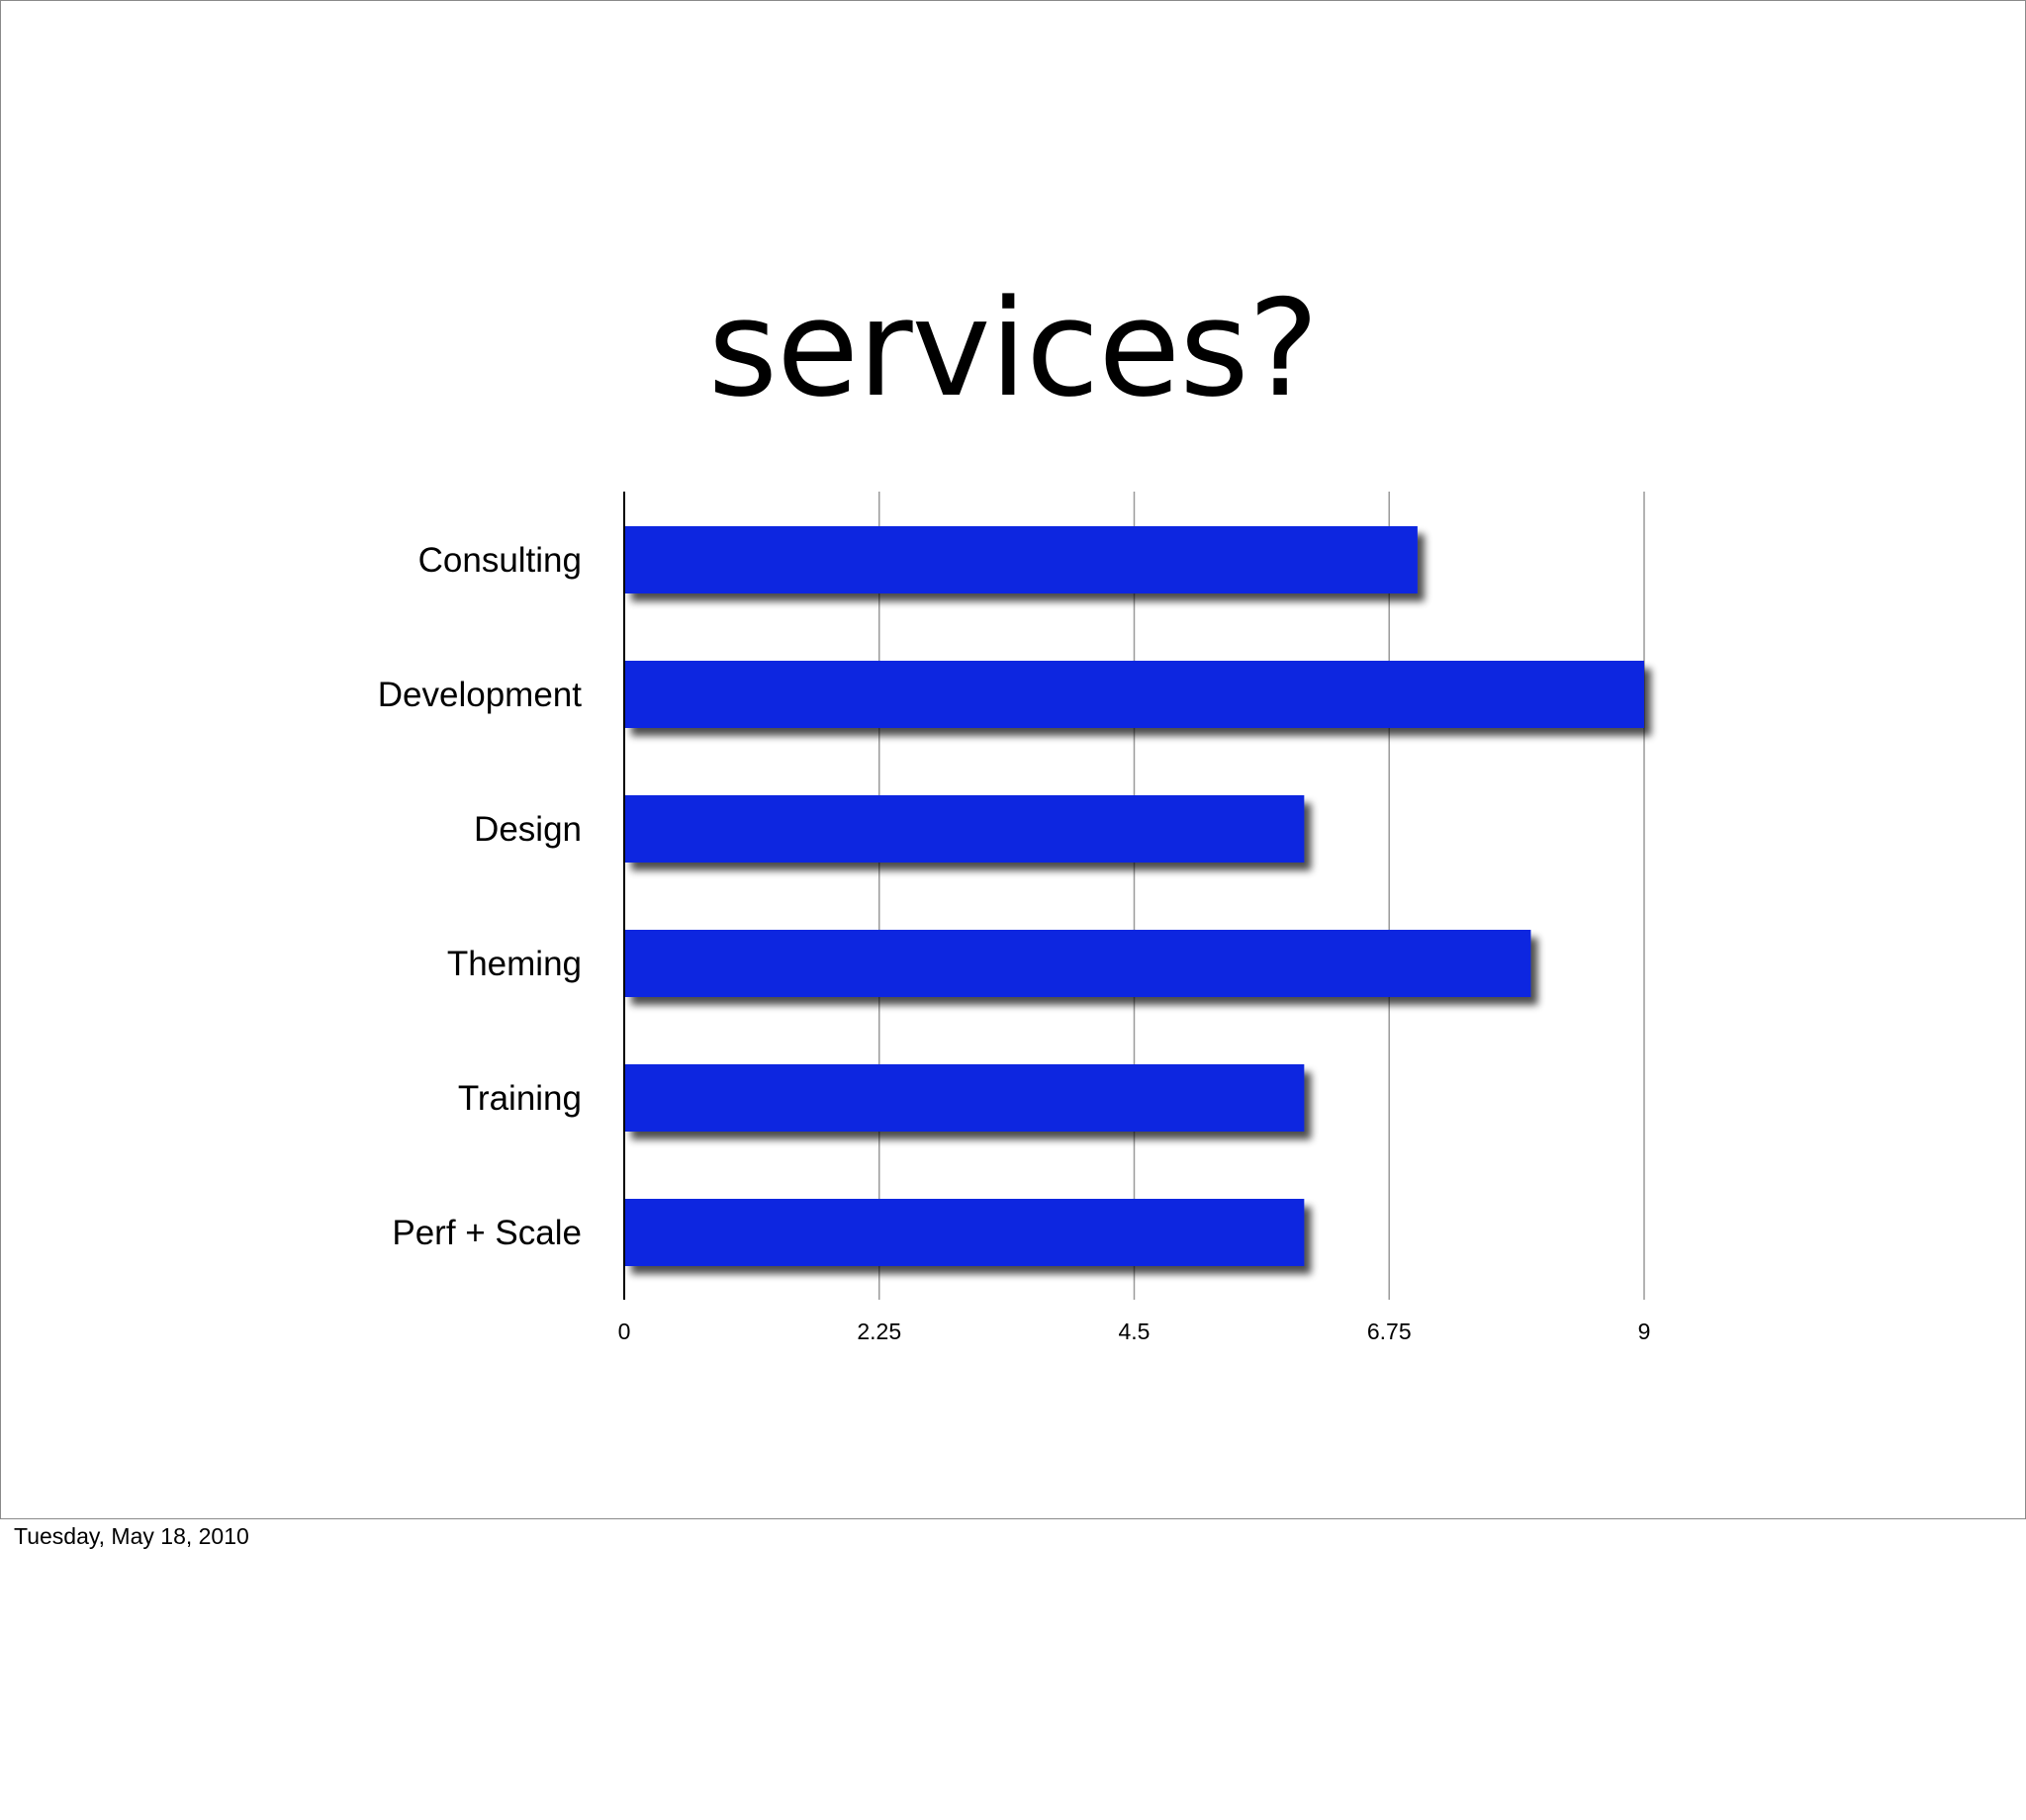  I want to click on tick-labels: 0 2.25 4.5 6.75 9, so click(1134, 1331).